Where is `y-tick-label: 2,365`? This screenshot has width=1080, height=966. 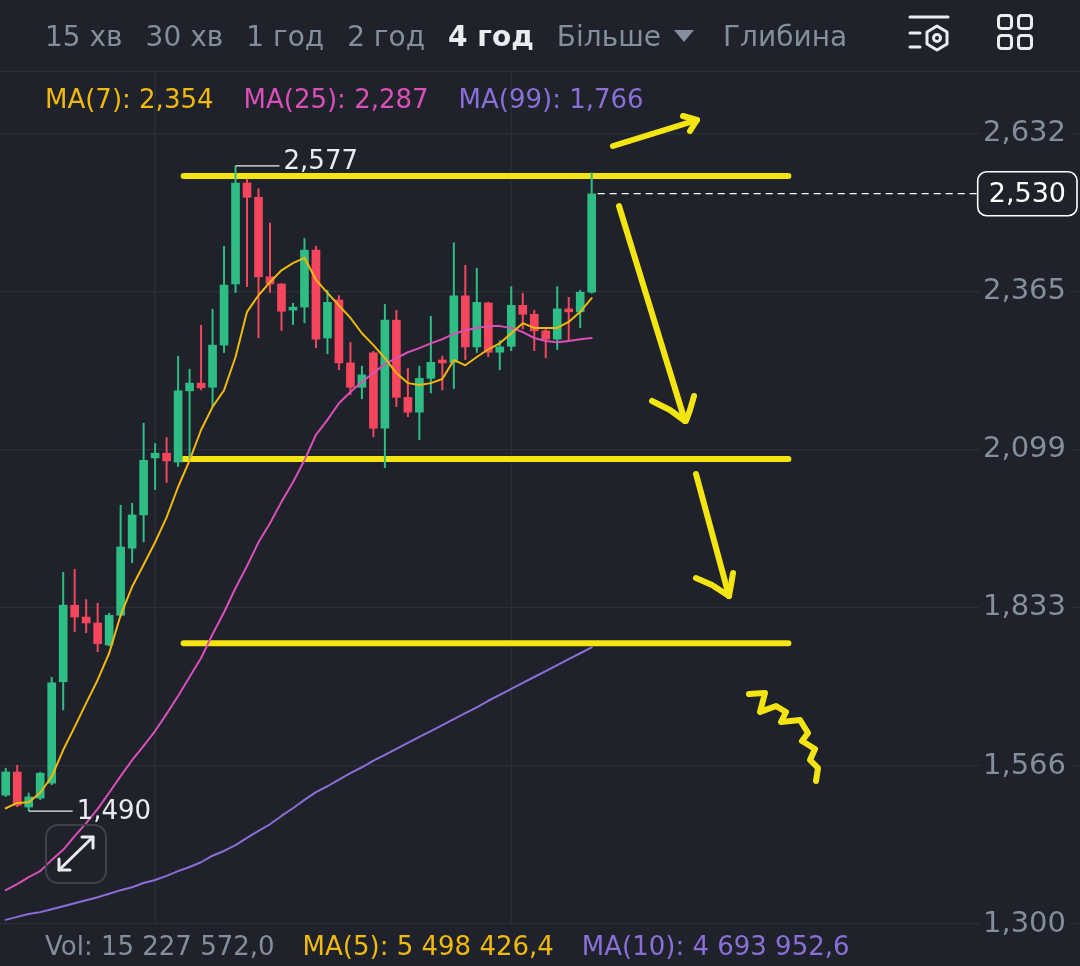
y-tick-label: 2,365 is located at coordinates (1024, 289).